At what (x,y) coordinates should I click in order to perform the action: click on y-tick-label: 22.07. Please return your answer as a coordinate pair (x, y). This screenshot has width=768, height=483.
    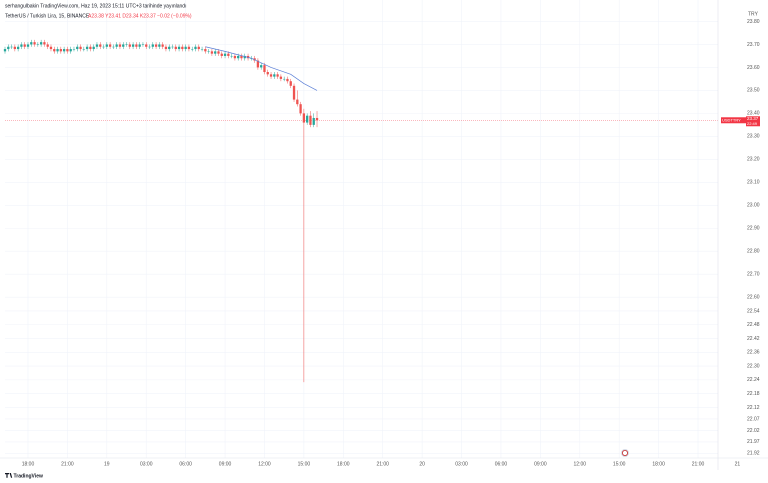
    Looking at the image, I should click on (753, 419).